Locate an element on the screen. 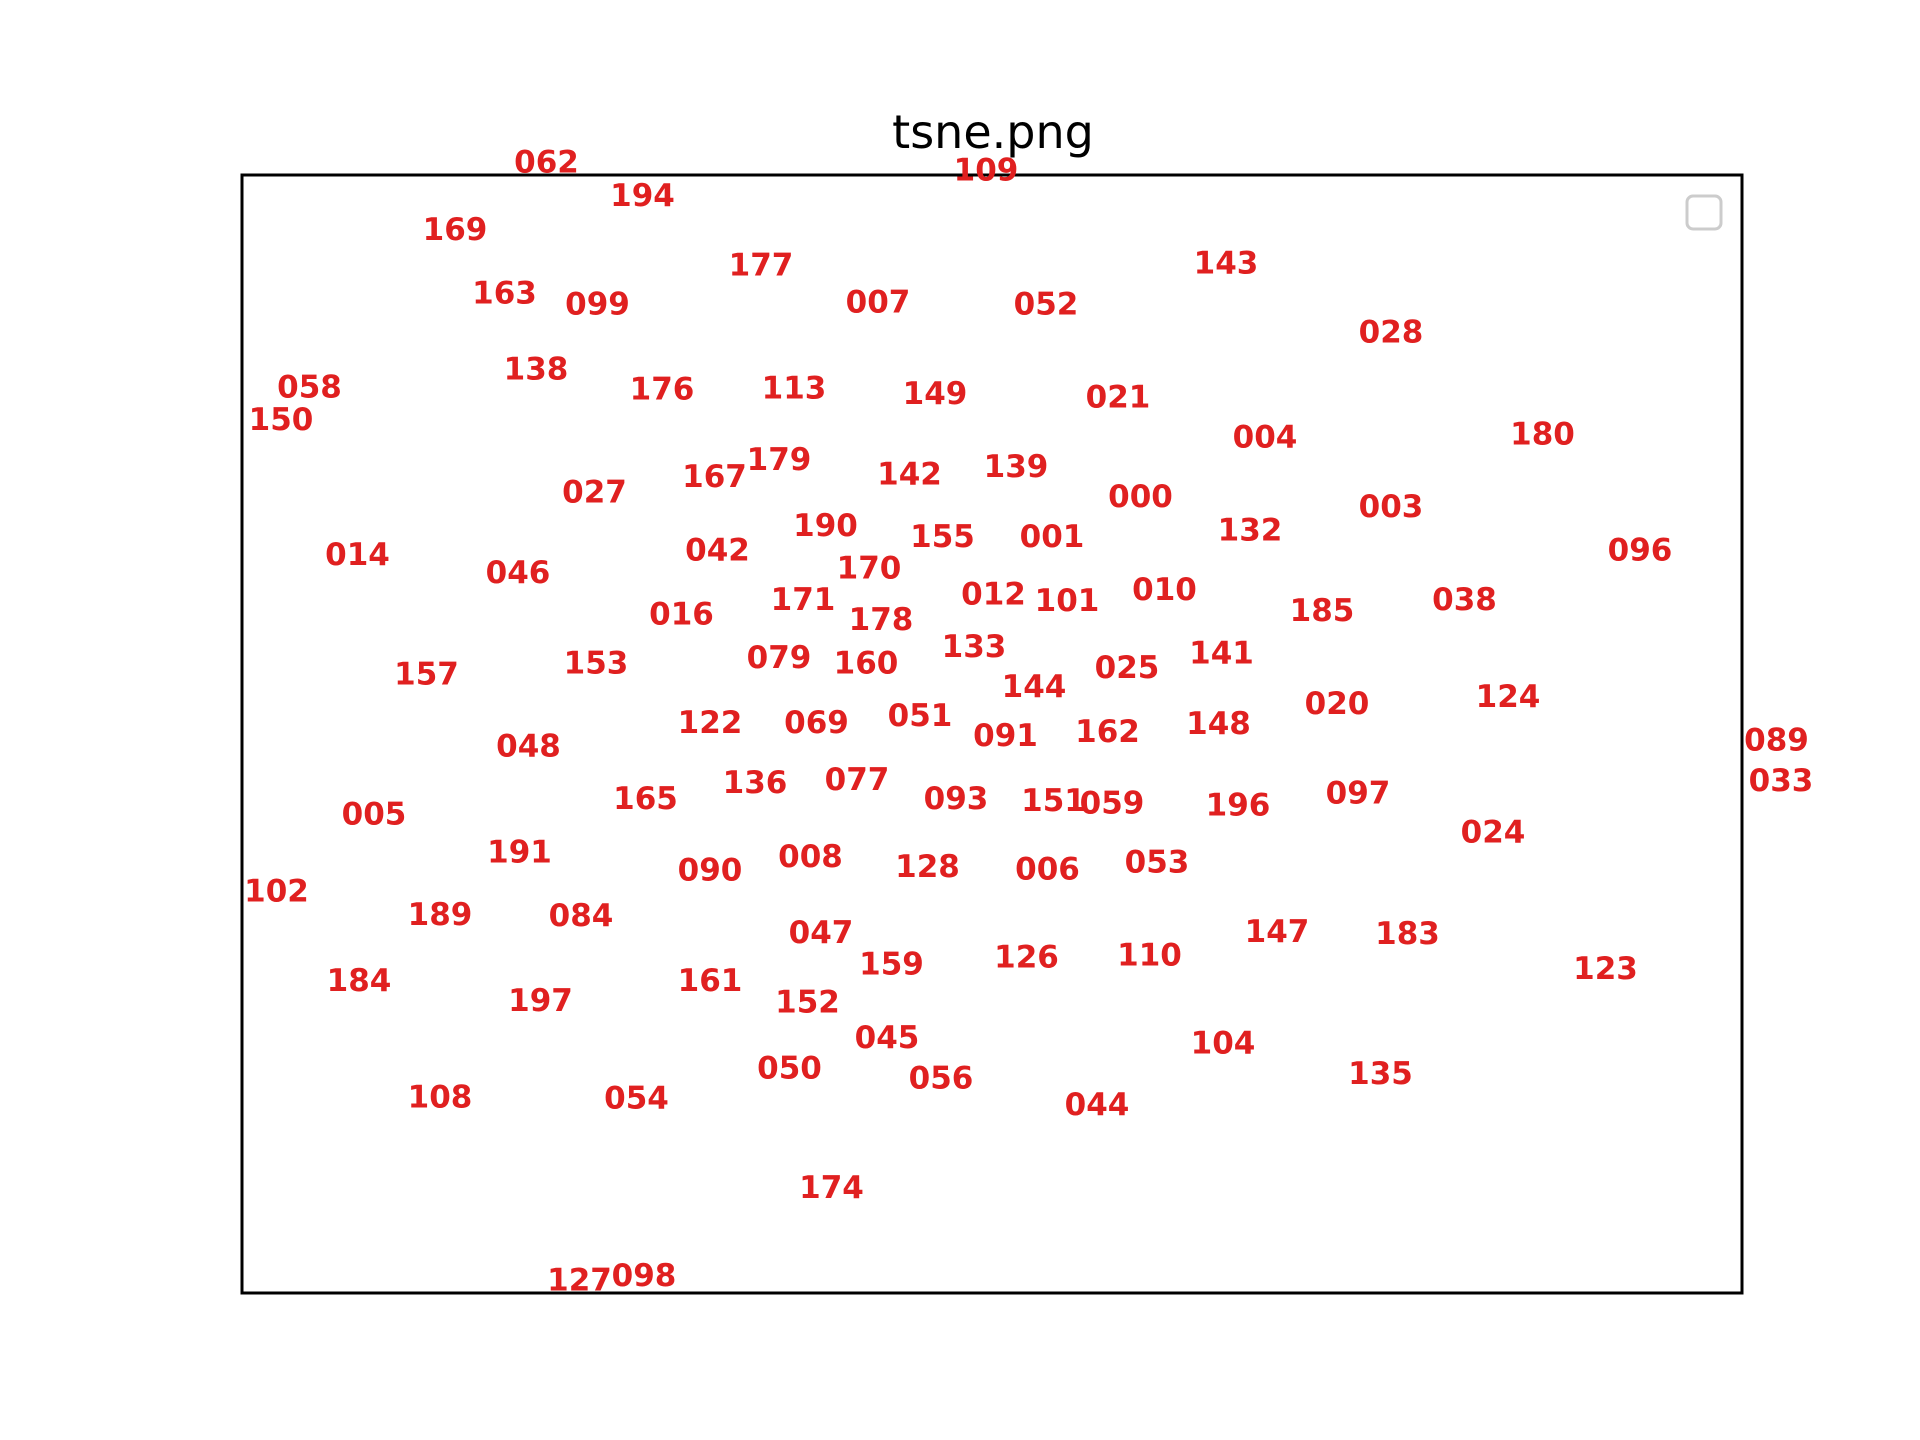 The image size is (1920, 1440). point-label-016: 016 is located at coordinates (681, 614).